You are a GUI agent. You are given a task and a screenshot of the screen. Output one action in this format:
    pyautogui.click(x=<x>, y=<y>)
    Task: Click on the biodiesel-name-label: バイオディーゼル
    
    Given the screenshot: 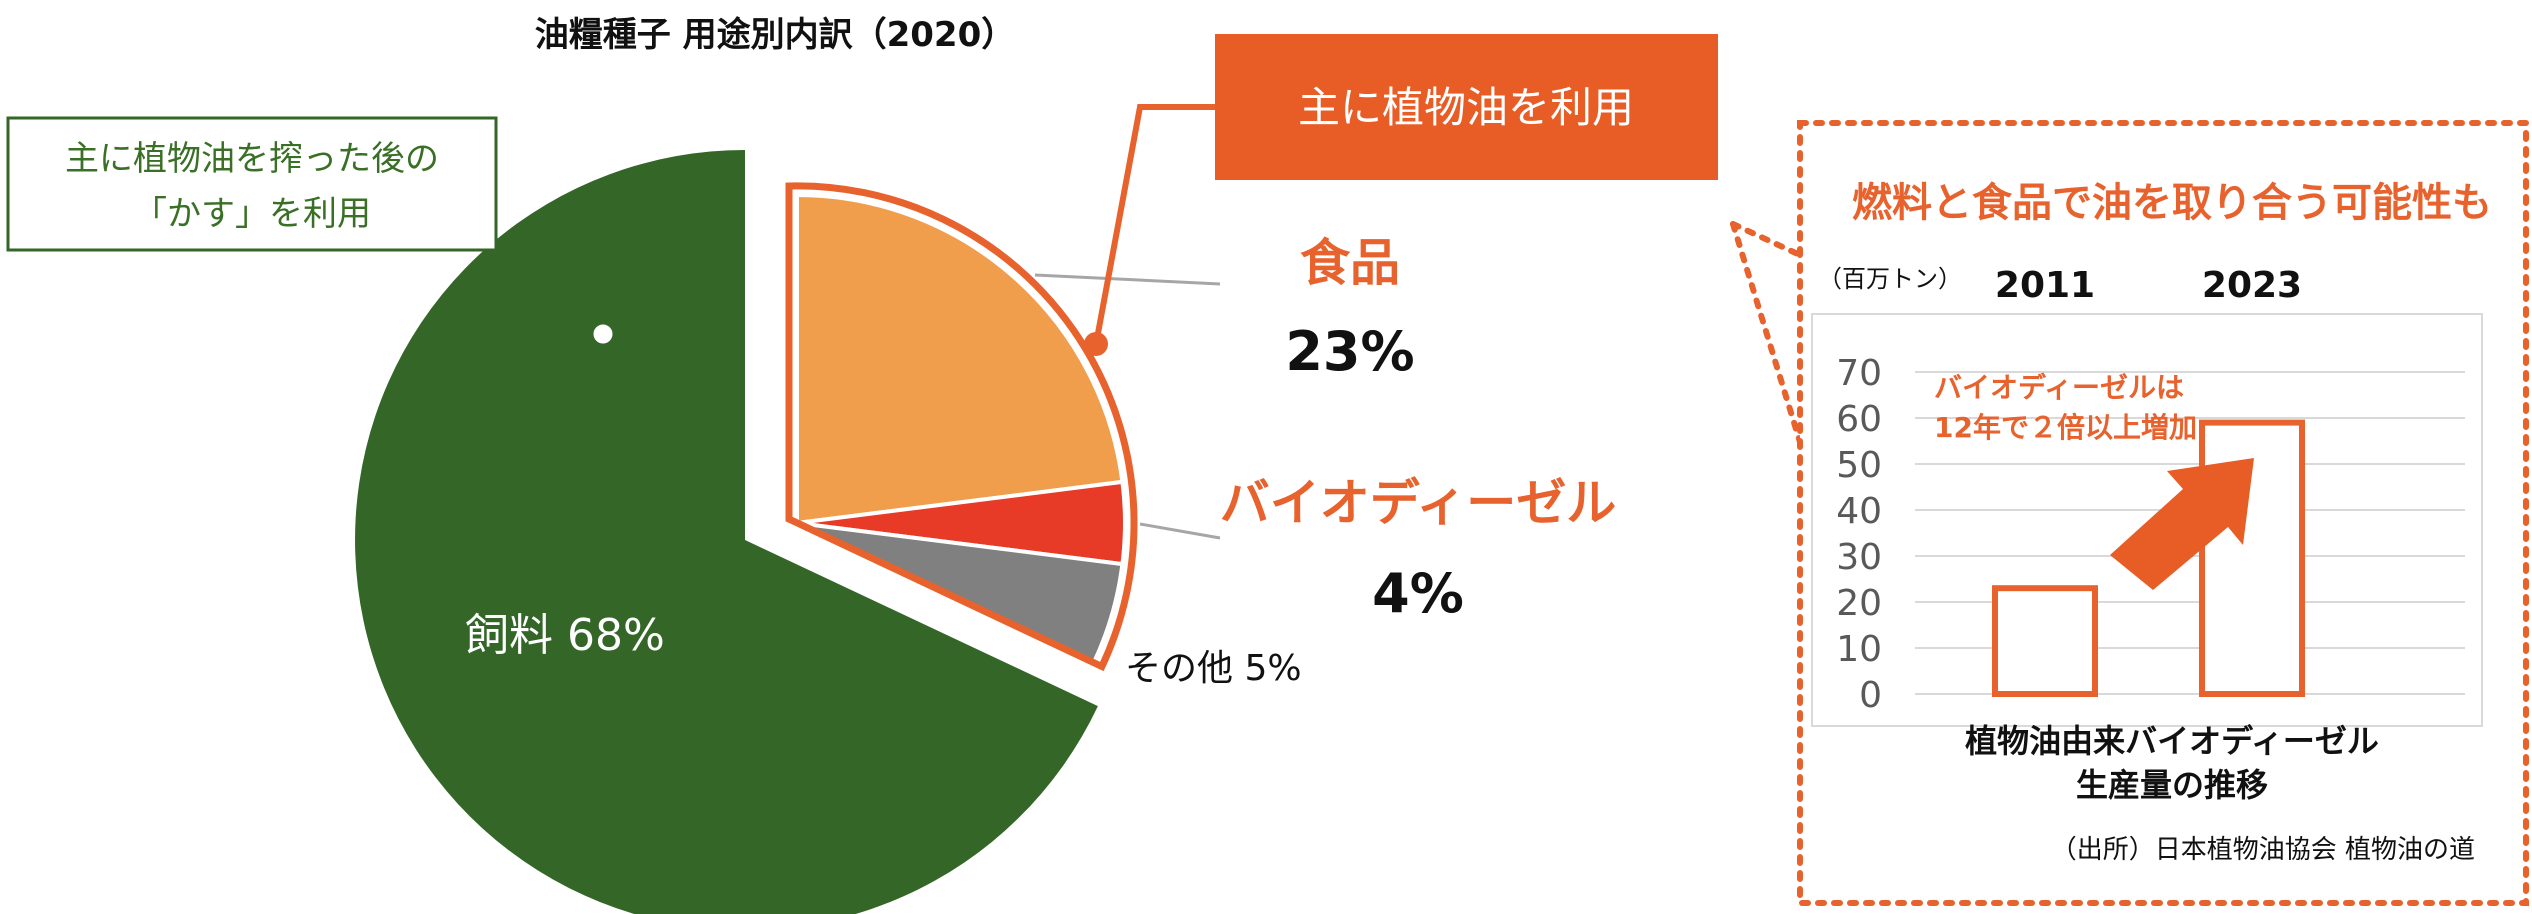 What is the action you would take?
    pyautogui.click(x=1418, y=503)
    